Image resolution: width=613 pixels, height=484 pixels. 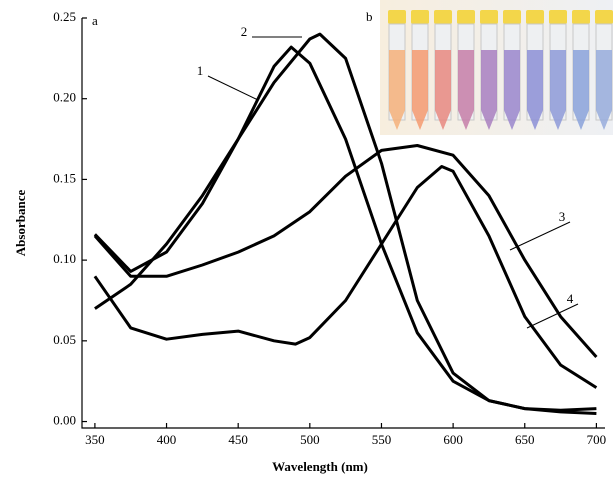 What do you see at coordinates (64, 339) in the screenshot?
I see `y-tick-label: 0.05` at bounding box center [64, 339].